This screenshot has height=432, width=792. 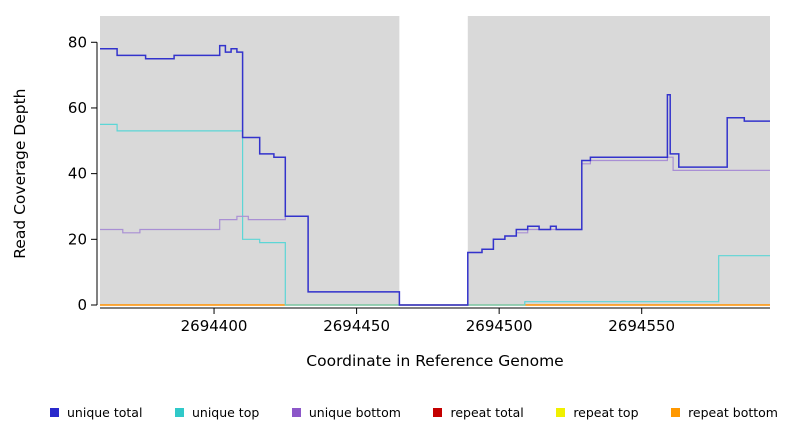 I want to click on legend-item-unique-bottom: unique bottom, so click(x=346, y=412).